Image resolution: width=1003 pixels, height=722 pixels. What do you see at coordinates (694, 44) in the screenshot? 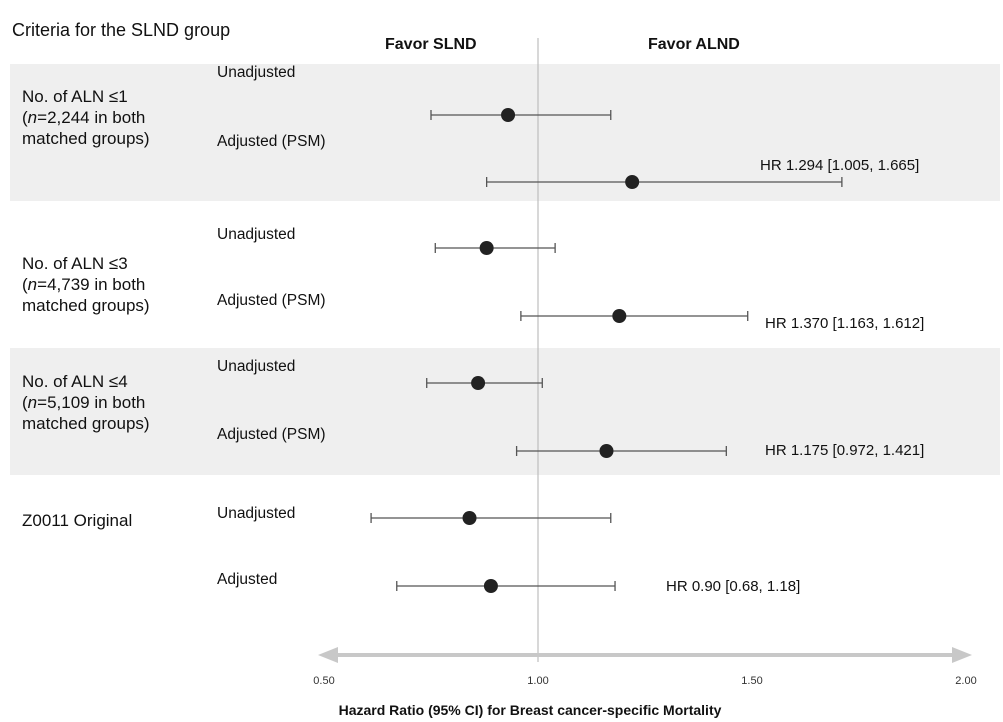
I see `favor-alnd-label: Favor ALND` at bounding box center [694, 44].